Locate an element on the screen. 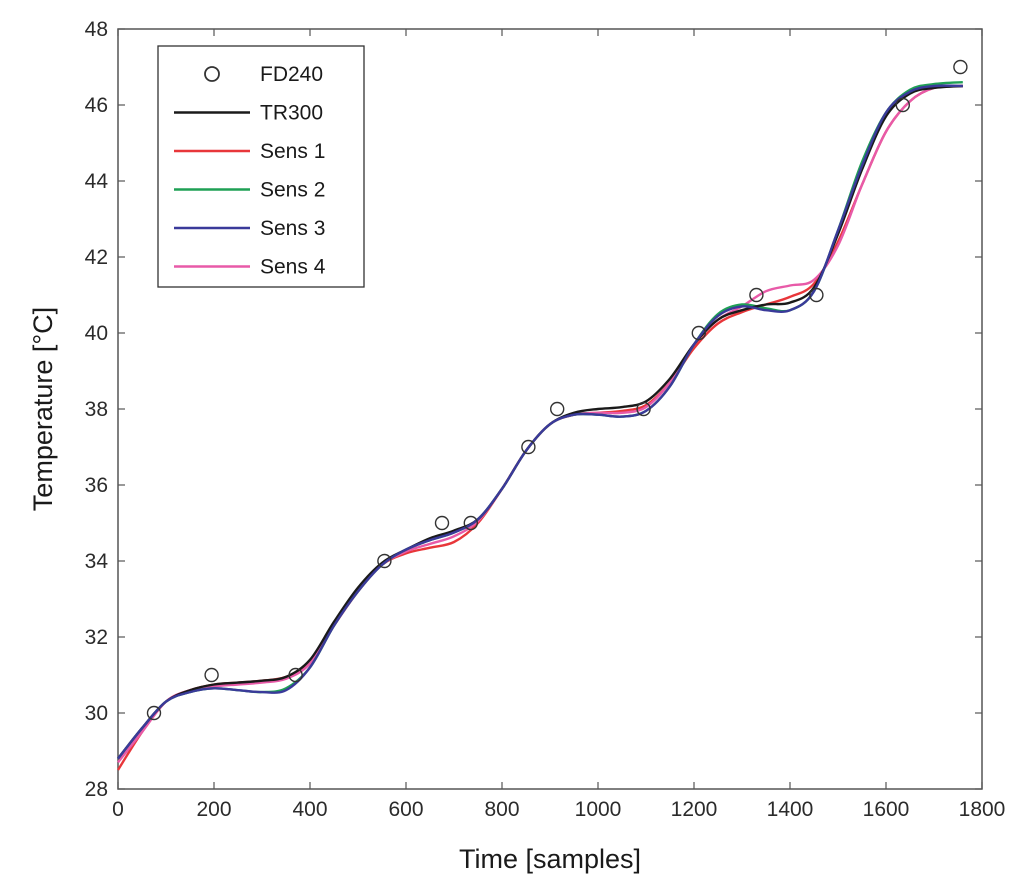  y-tick-label: 36 is located at coordinates (96, 485).